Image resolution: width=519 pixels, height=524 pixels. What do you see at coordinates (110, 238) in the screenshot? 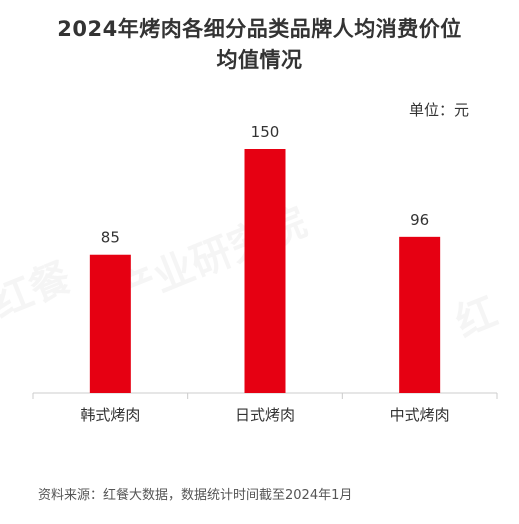
I see `data-label: 85` at bounding box center [110, 238].